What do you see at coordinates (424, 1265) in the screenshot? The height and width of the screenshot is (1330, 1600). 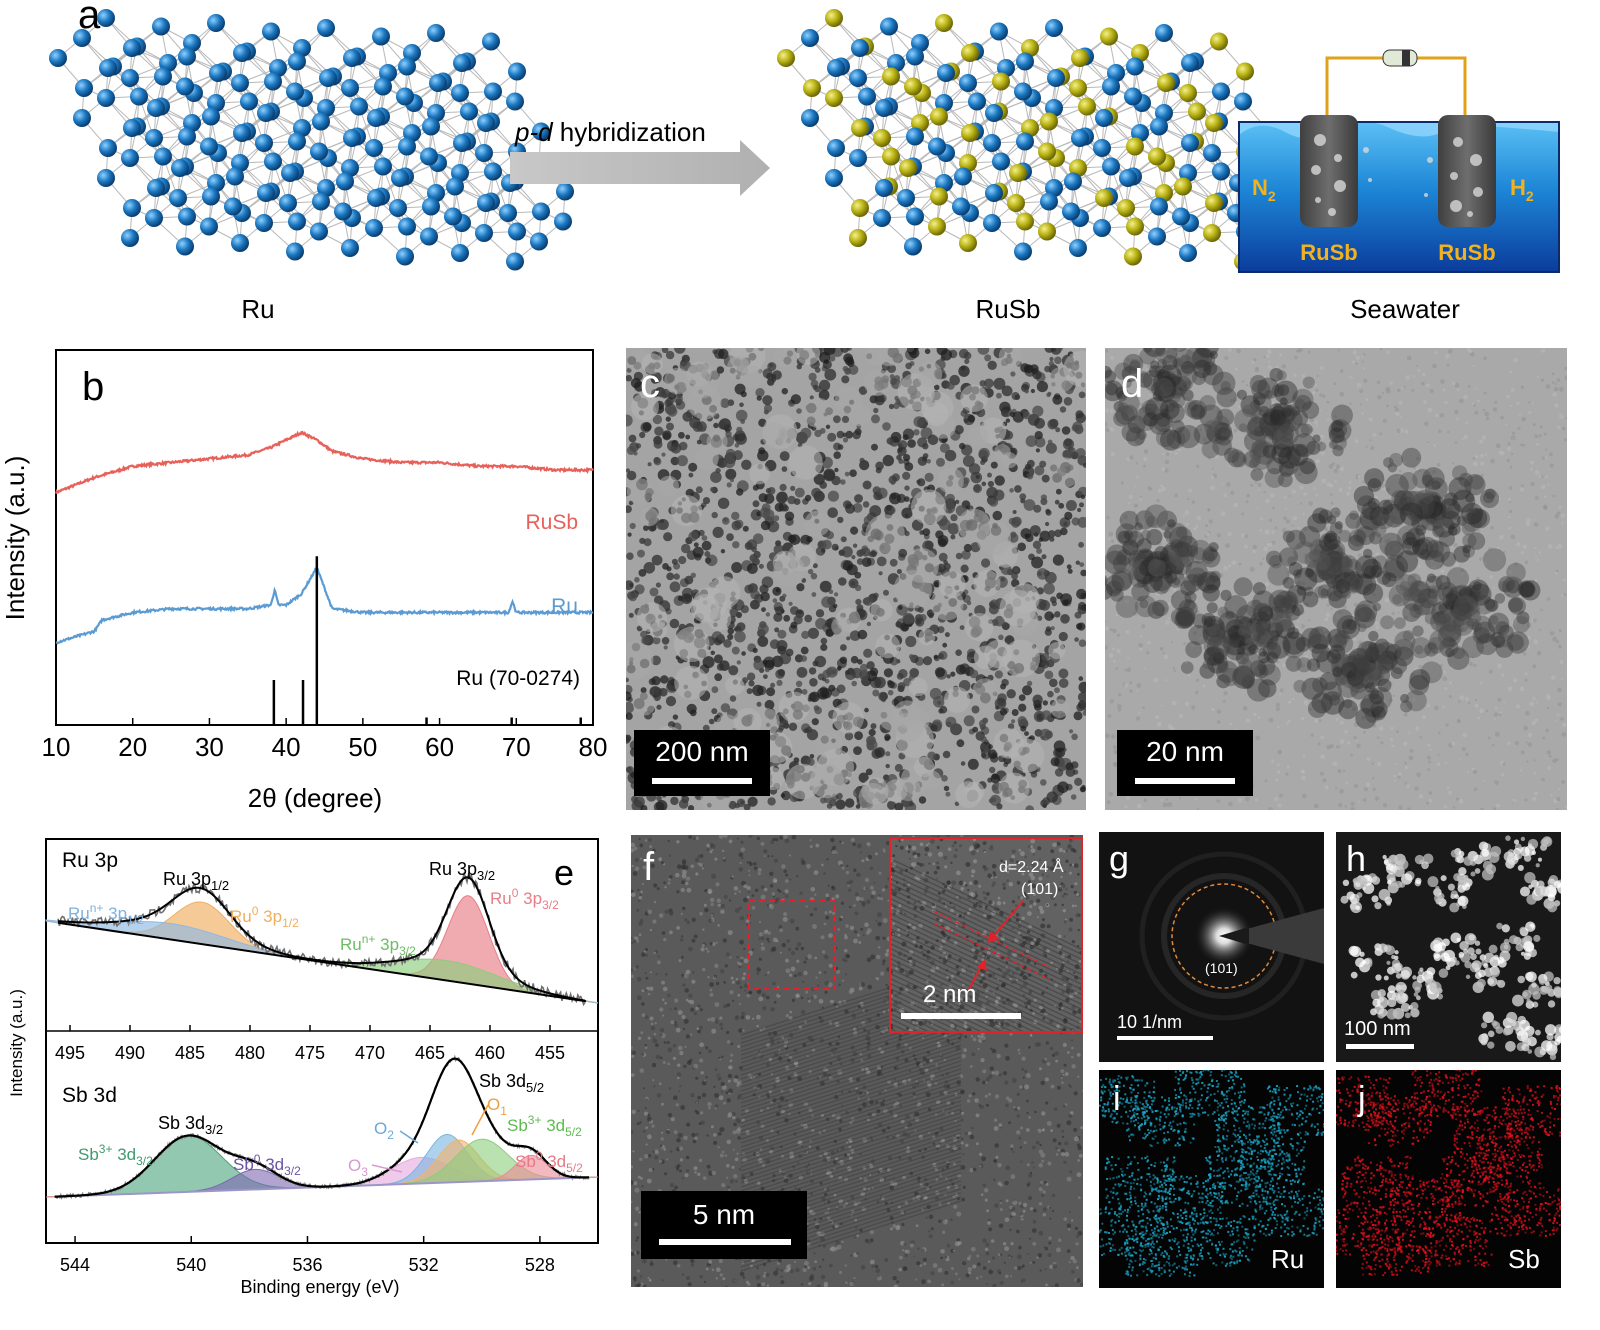 I see `sb3d-x-tick-label: 532` at bounding box center [424, 1265].